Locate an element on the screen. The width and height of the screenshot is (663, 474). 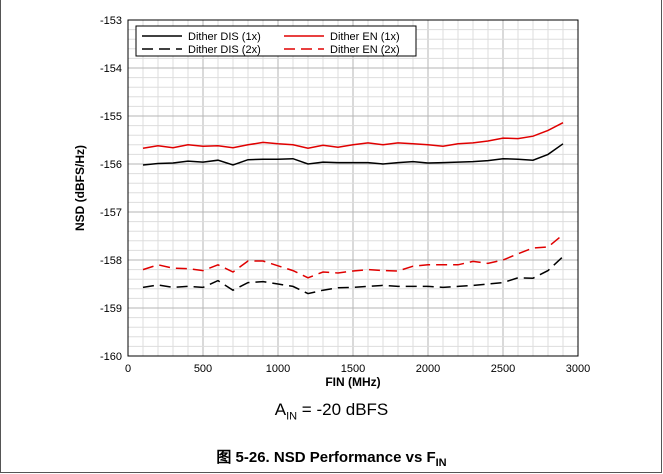
y-tick-label: -153 is located at coordinates (111, 21).